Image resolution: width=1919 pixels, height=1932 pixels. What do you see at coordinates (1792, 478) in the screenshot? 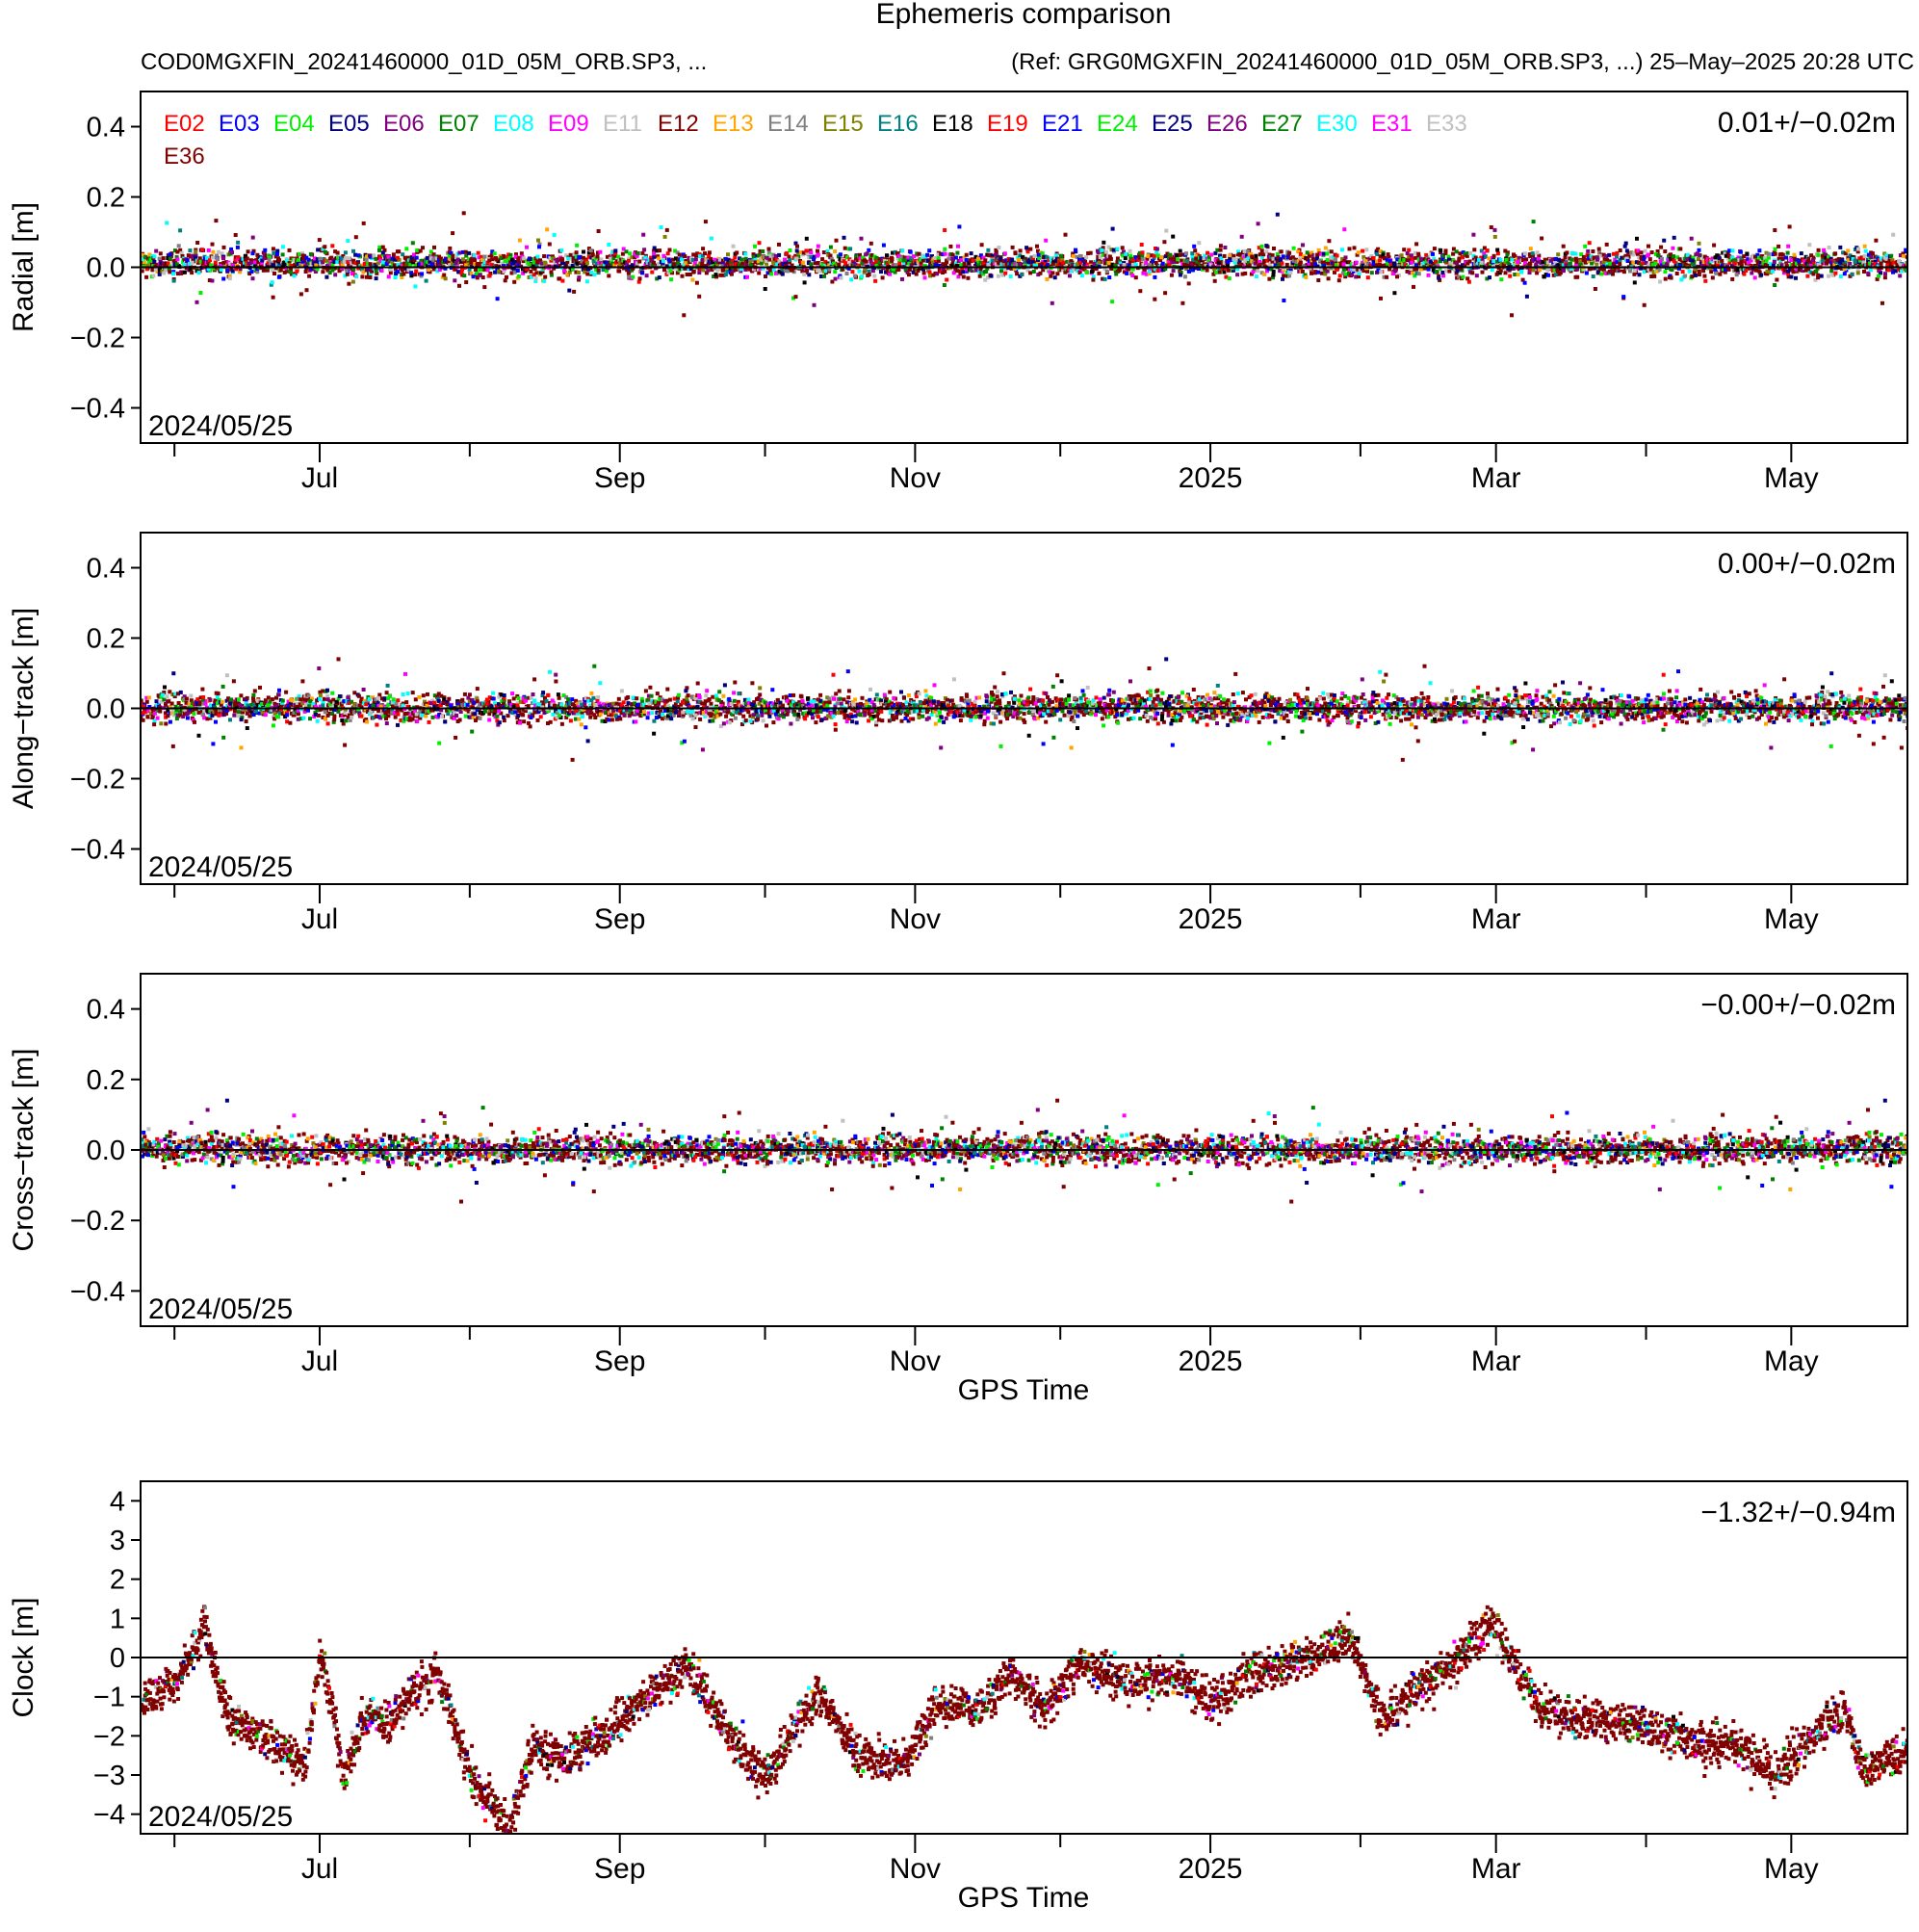
I see `x-tick-label: May` at bounding box center [1792, 478].